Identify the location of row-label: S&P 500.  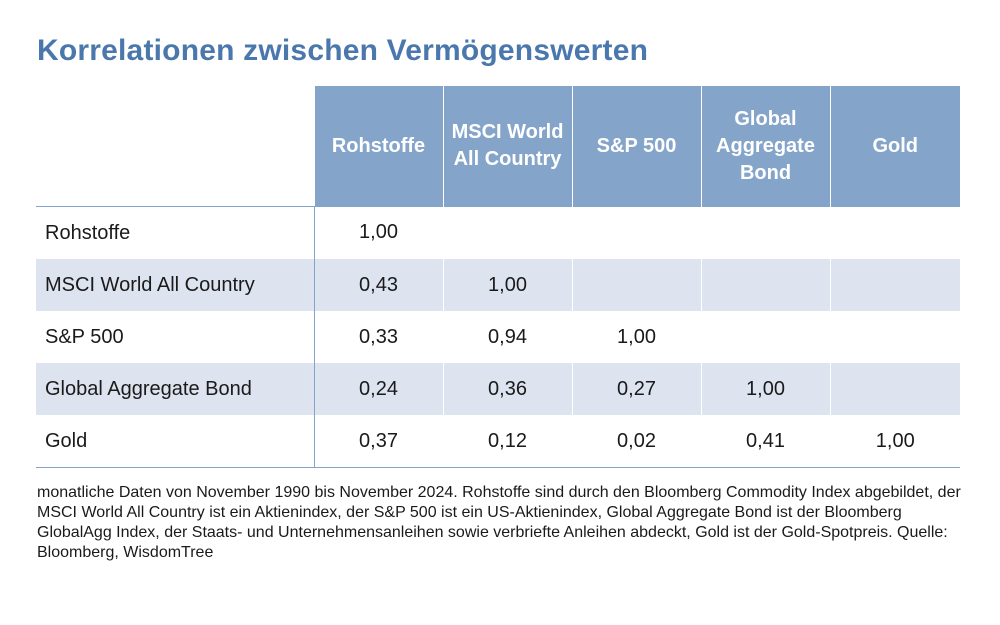
(84, 336).